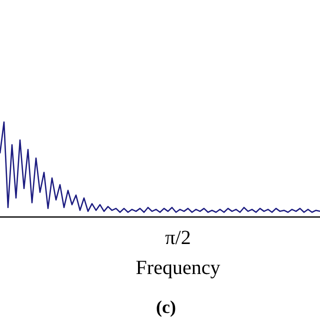 The height and width of the screenshot is (320, 320). I want to click on x-axis-title: Frequency, so click(178, 268).